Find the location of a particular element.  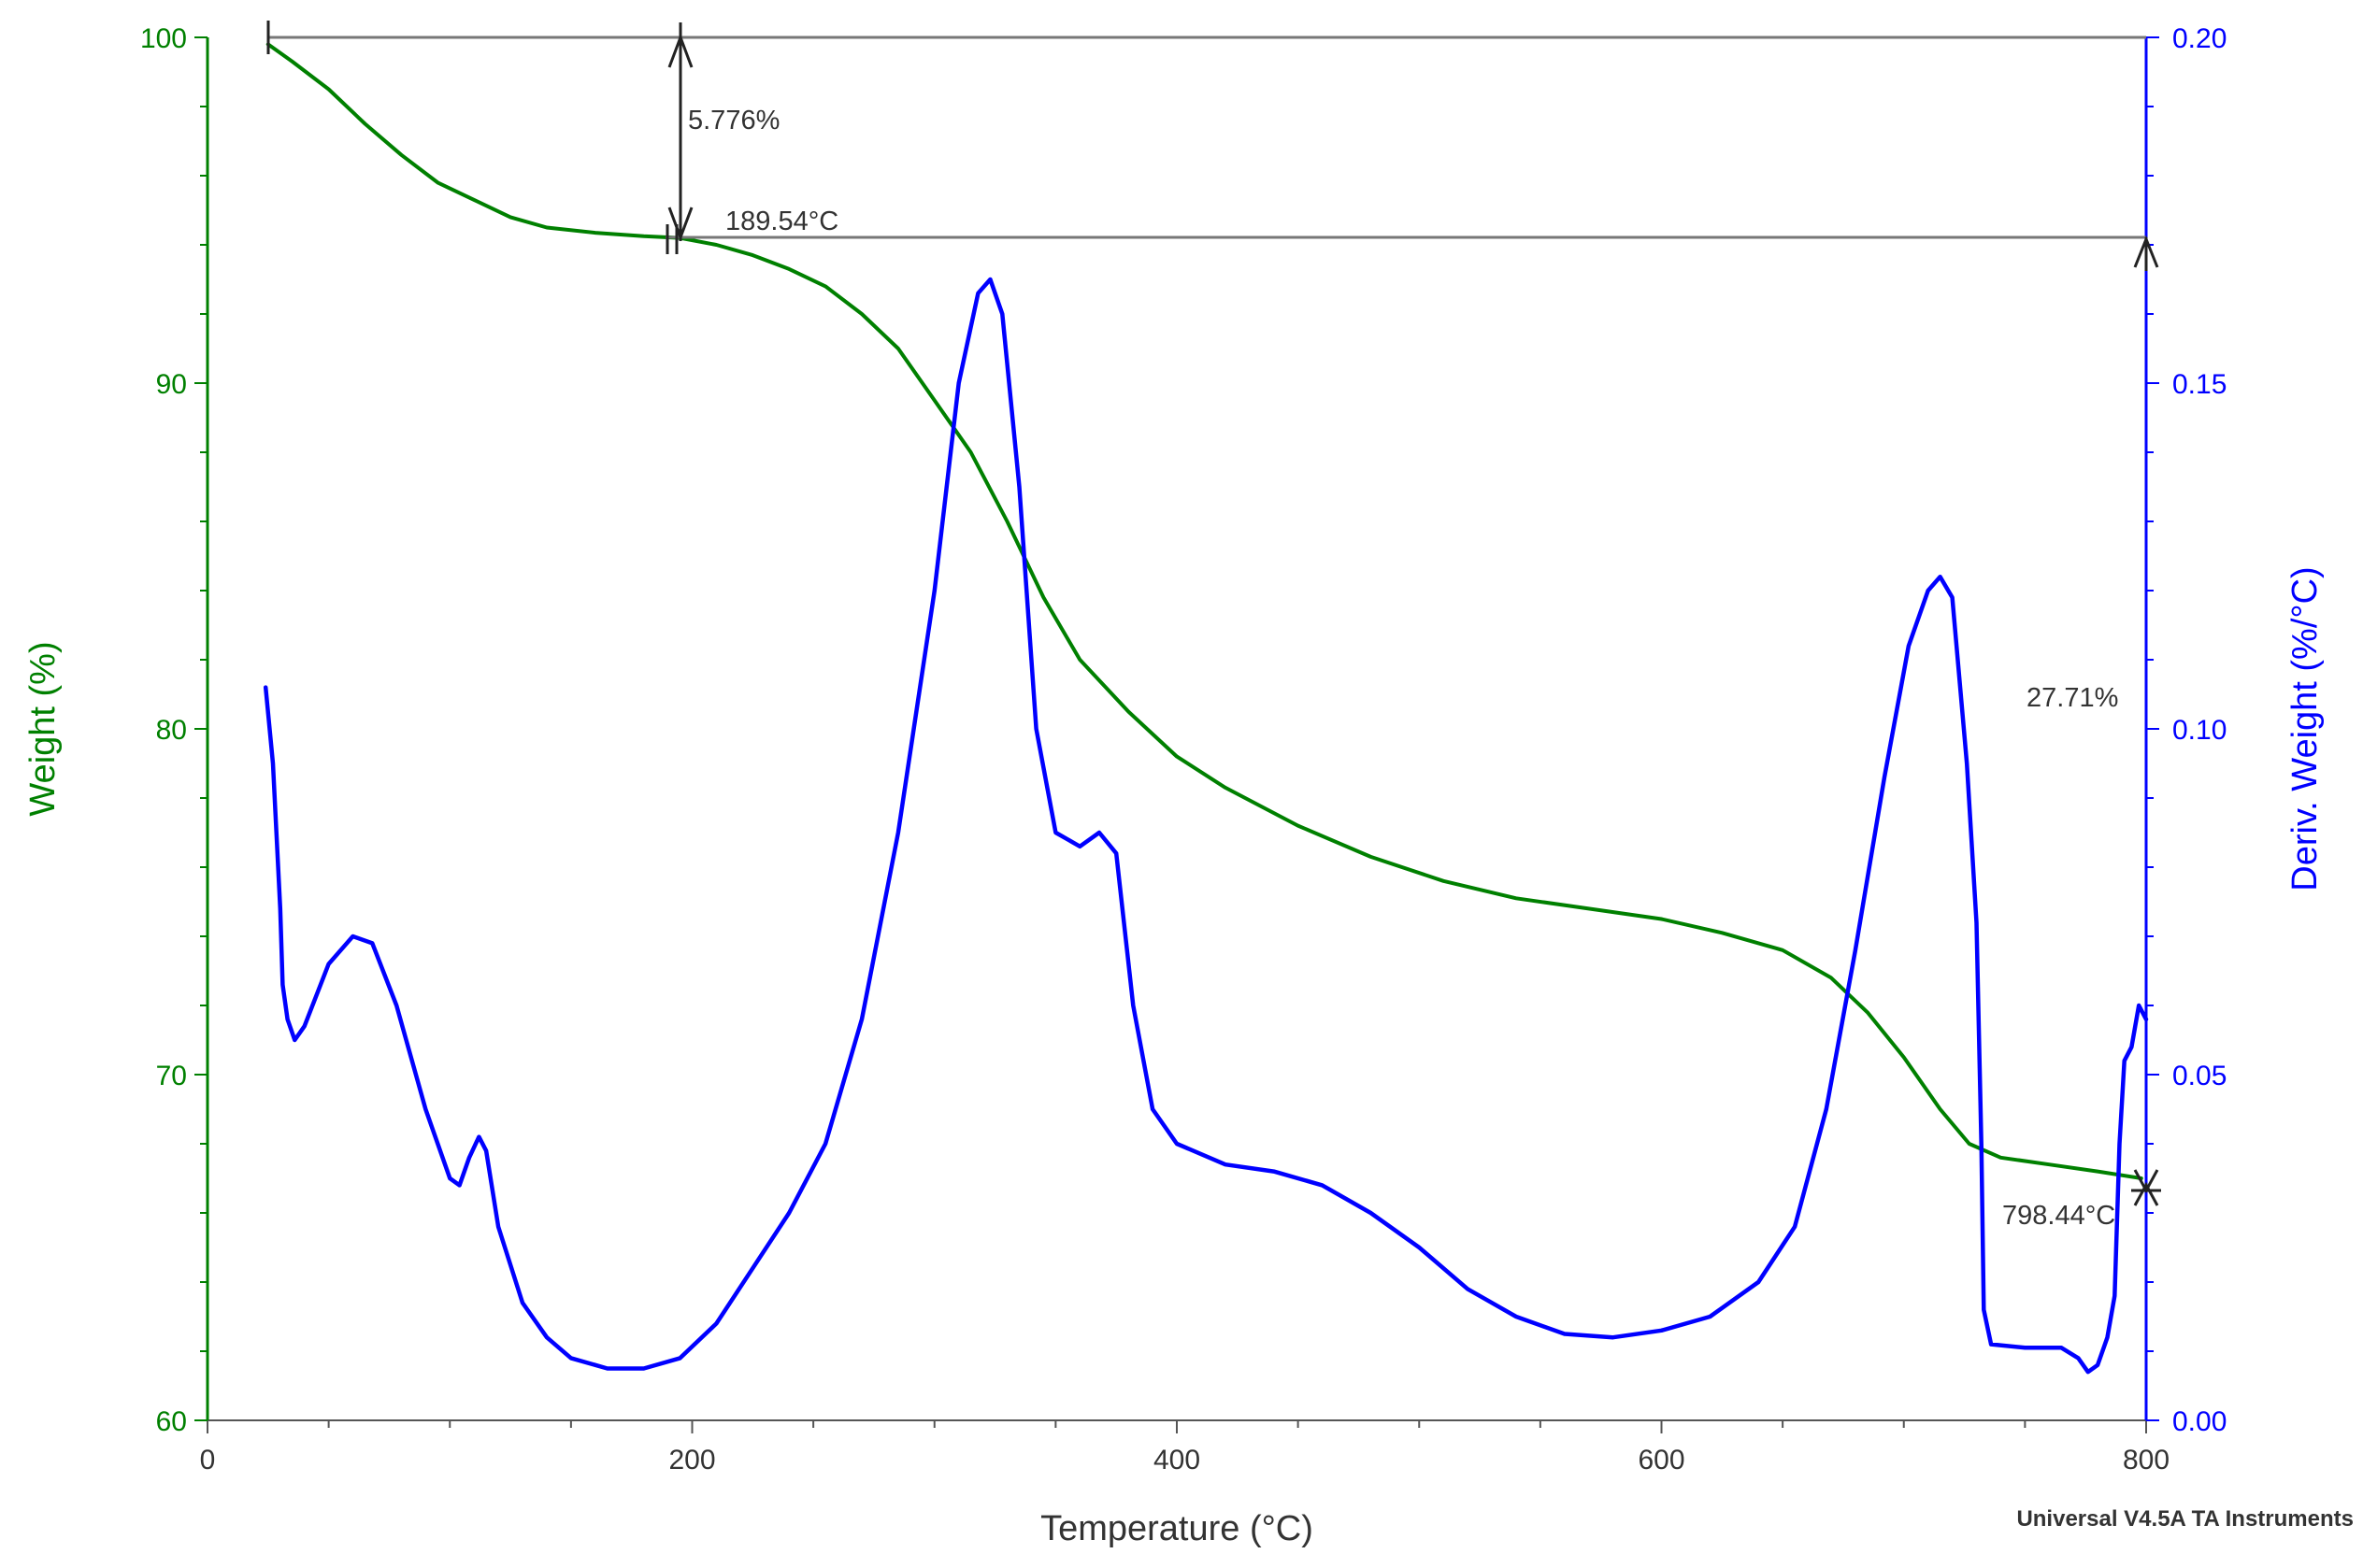

x-ticks-layer: 0 200 400 600 800 is located at coordinates (1185, 1447).